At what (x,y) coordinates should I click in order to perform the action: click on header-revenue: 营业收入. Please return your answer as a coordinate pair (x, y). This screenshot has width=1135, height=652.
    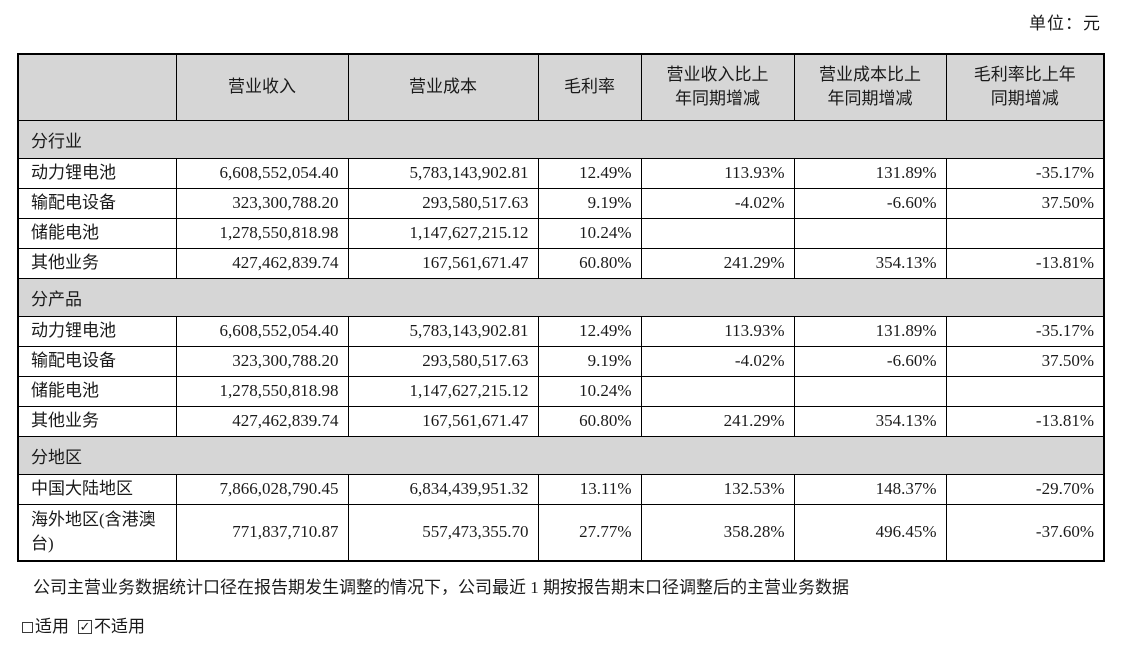
    Looking at the image, I should click on (262, 87).